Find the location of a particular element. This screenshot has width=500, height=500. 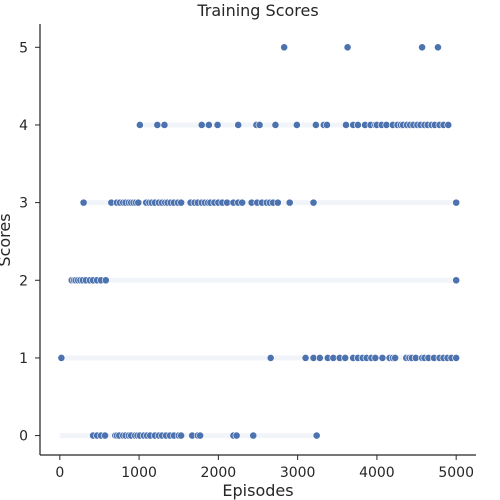

x-tick-label: 4000 is located at coordinates (377, 473).